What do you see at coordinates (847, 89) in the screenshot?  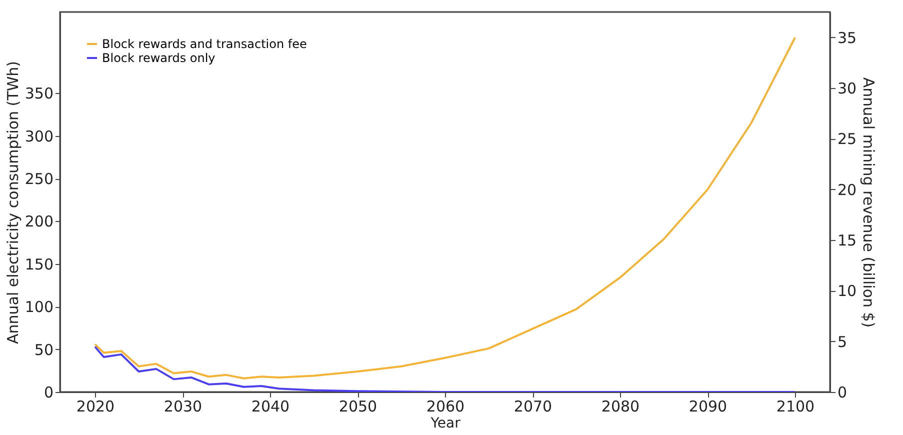 I see `y2-tick-label: 30` at bounding box center [847, 89].